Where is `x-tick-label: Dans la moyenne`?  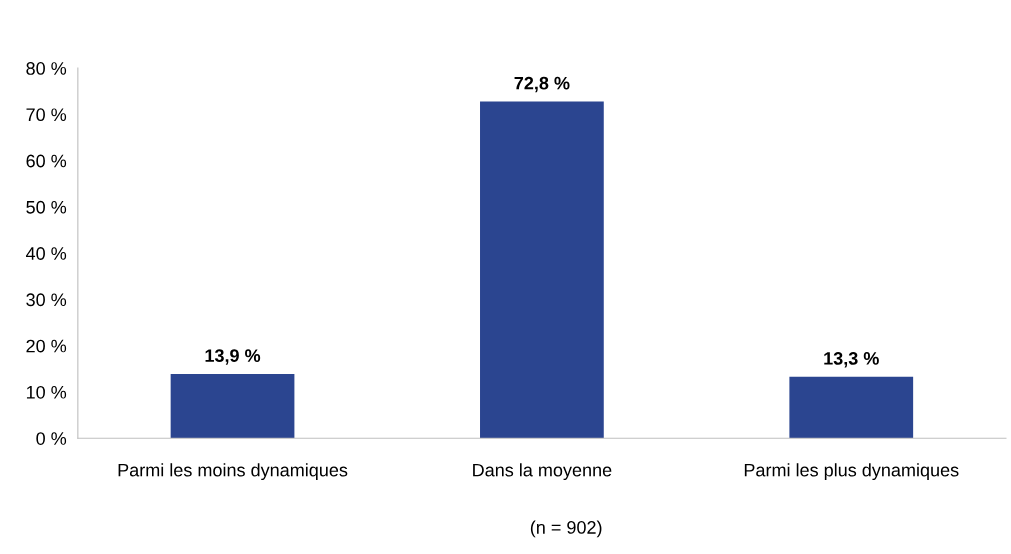 x-tick-label: Dans la moyenne is located at coordinates (542, 472).